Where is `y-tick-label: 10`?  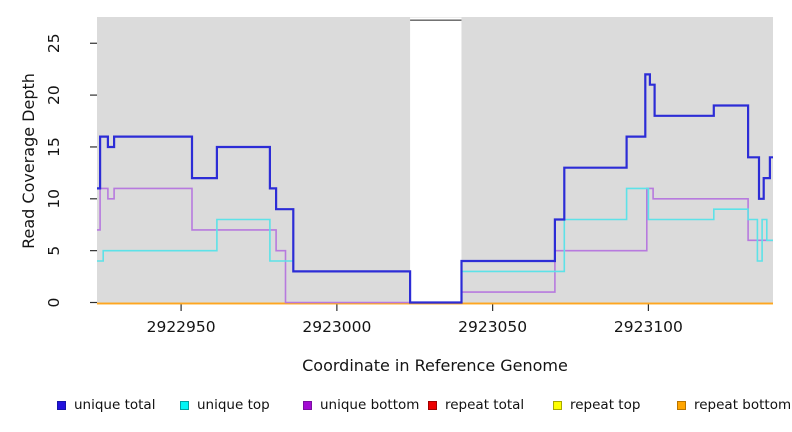 y-tick-label: 10 is located at coordinates (54, 199).